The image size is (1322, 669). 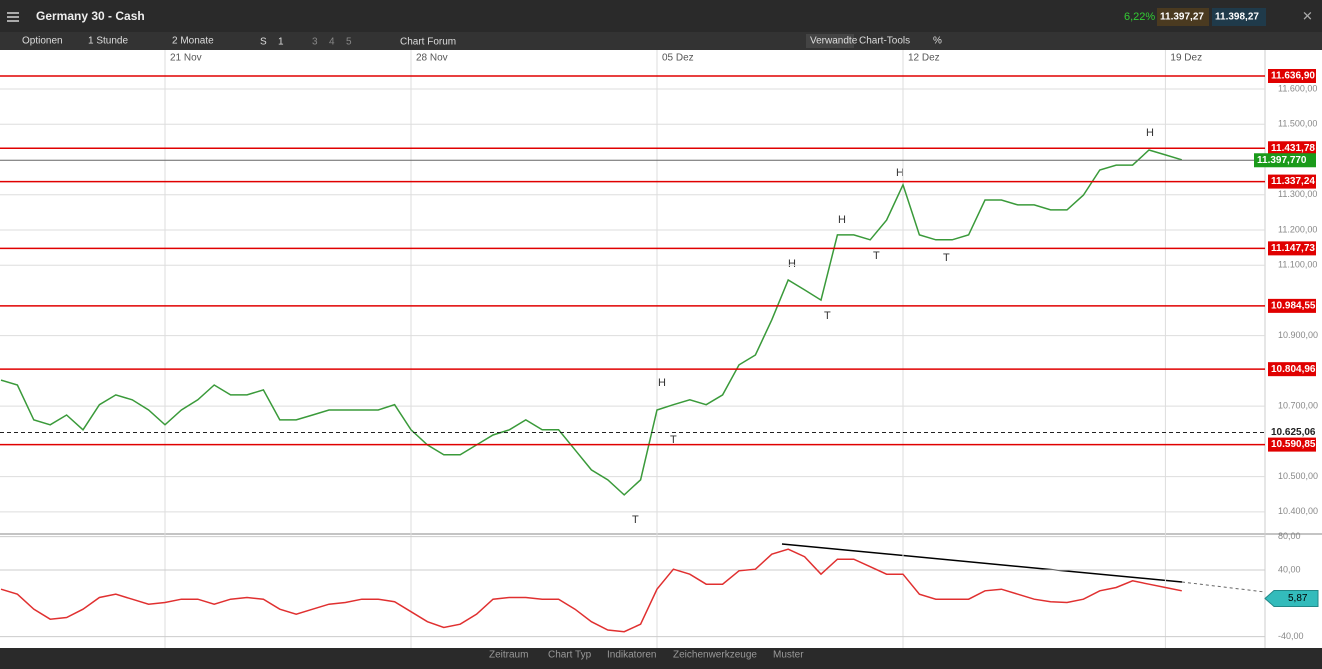 I want to click on instrument-title: Germany 30 - Cash, so click(x=90, y=16).